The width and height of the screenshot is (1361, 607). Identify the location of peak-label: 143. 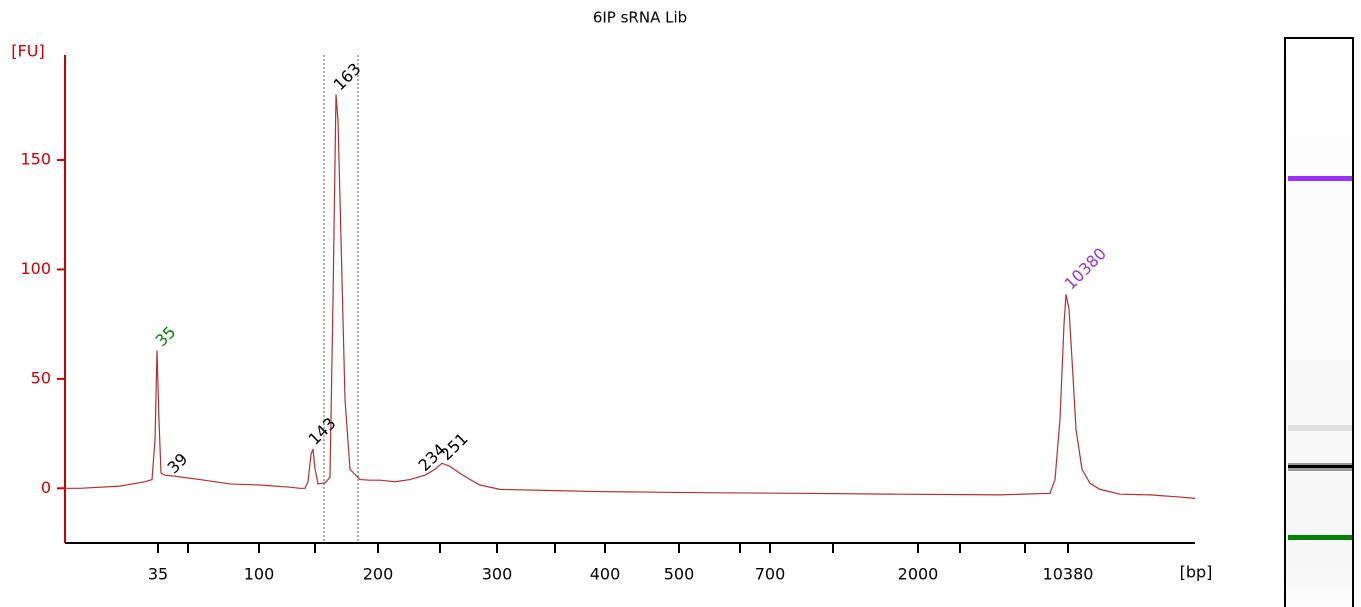
(322, 431).